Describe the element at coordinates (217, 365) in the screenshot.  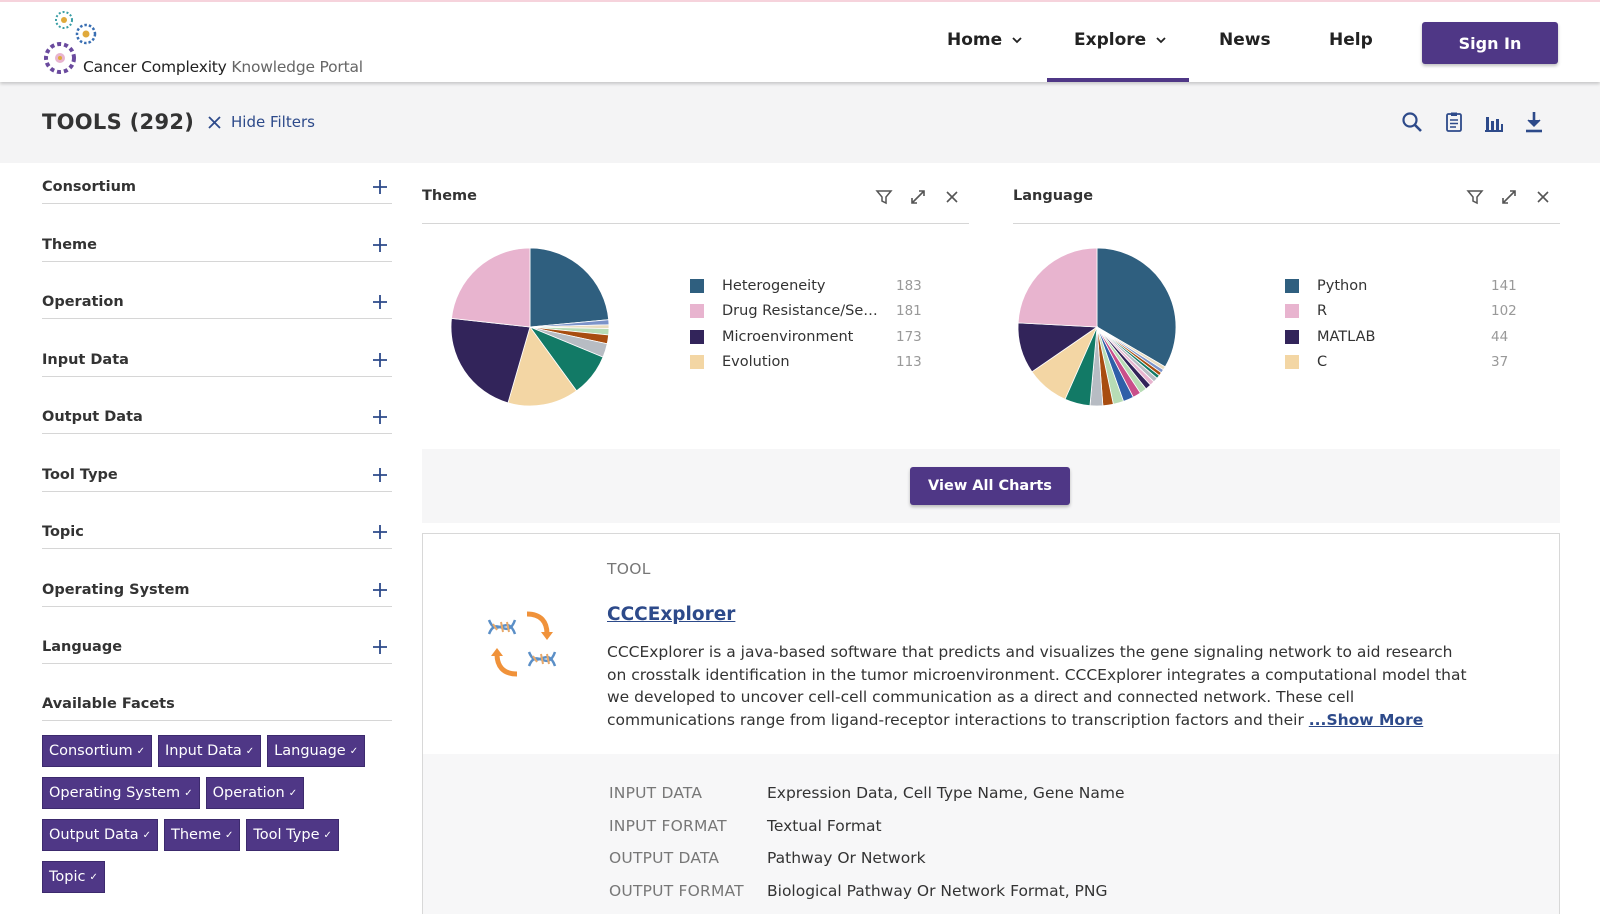
I see `facet-input-data: Input Data` at that location.